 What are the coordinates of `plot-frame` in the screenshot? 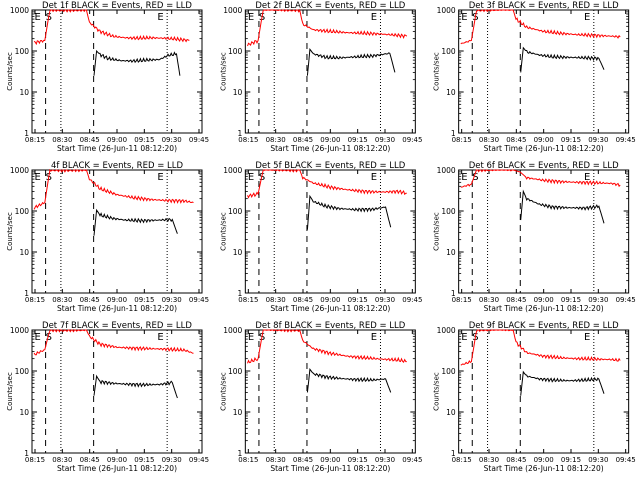 It's located at (117, 391).